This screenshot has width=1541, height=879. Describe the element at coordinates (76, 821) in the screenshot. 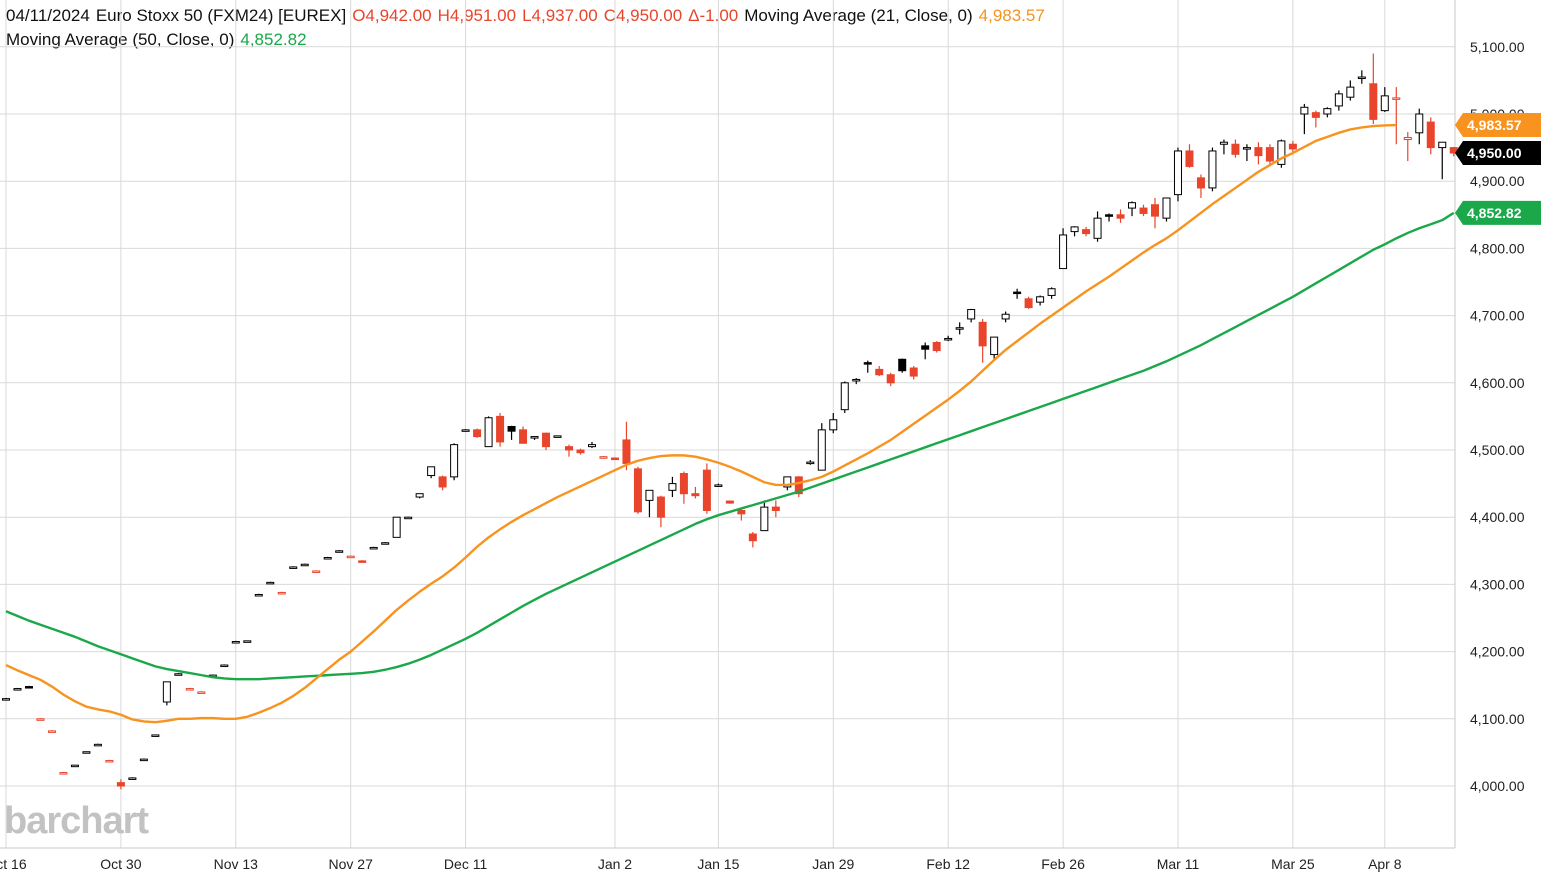

I see `barchart-logo: barchart` at that location.